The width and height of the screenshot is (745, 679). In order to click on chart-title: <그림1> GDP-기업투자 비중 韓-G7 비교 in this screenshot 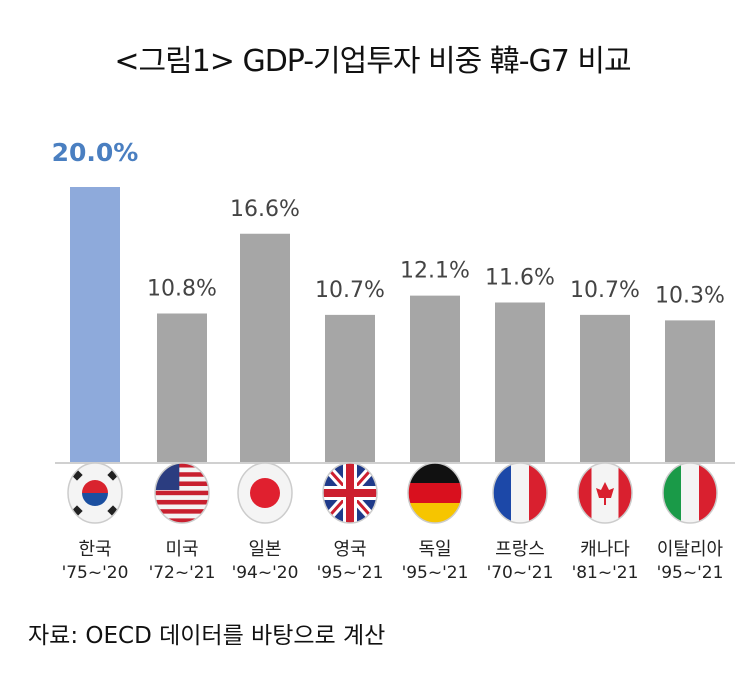, I will do `click(372, 61)`.